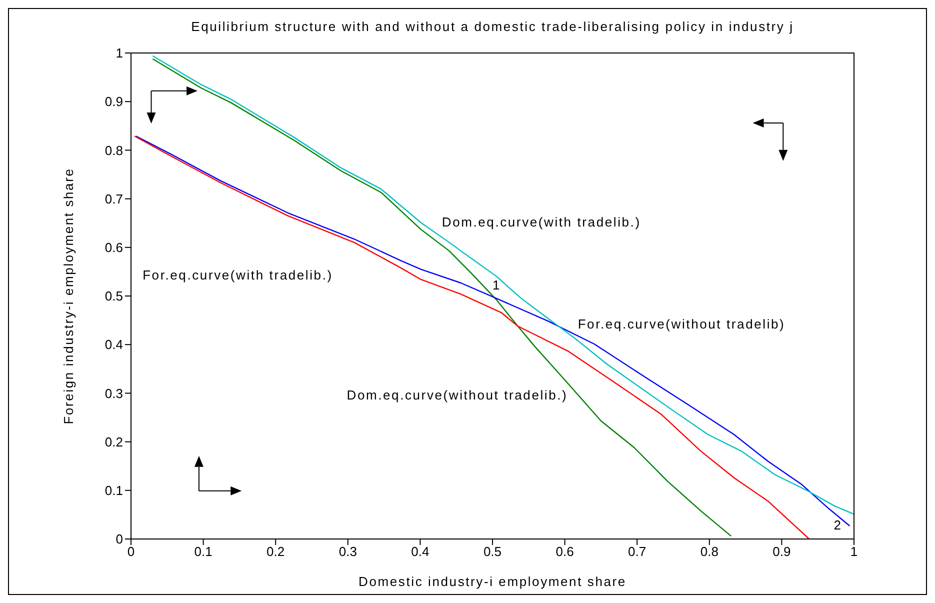  Describe the element at coordinates (854, 552) in the screenshot. I see `x-tick-label: 1` at that location.